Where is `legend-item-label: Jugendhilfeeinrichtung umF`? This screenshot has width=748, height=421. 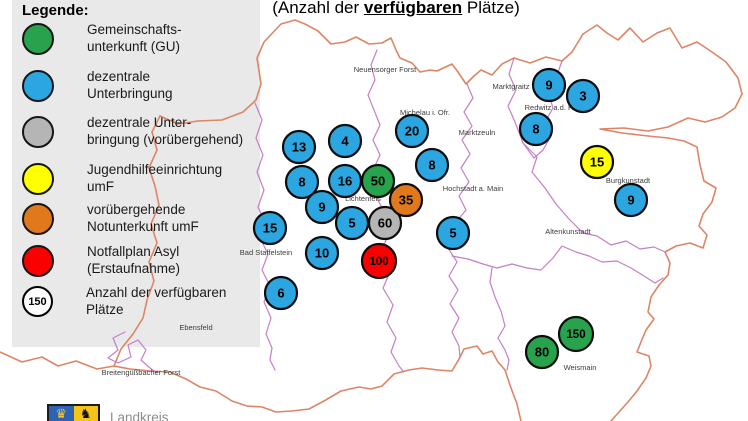 legend-item-label: Jugendhilfeeinrichtung umF is located at coordinates (154, 178).